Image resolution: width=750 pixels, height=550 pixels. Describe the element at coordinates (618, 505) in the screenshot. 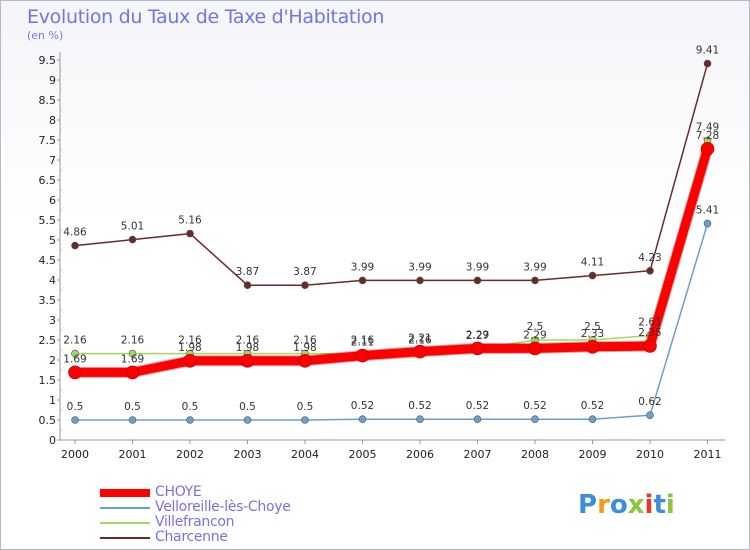

I see `logo-letter: o` at that location.